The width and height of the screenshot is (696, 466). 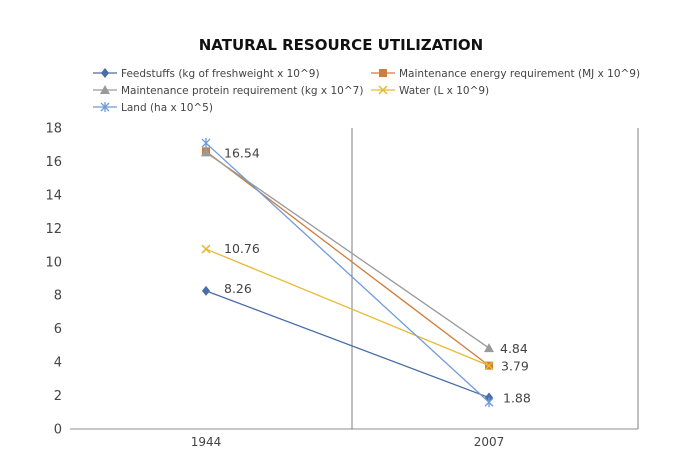 I want to click on x-tick-label: 2007, so click(x=489, y=442).